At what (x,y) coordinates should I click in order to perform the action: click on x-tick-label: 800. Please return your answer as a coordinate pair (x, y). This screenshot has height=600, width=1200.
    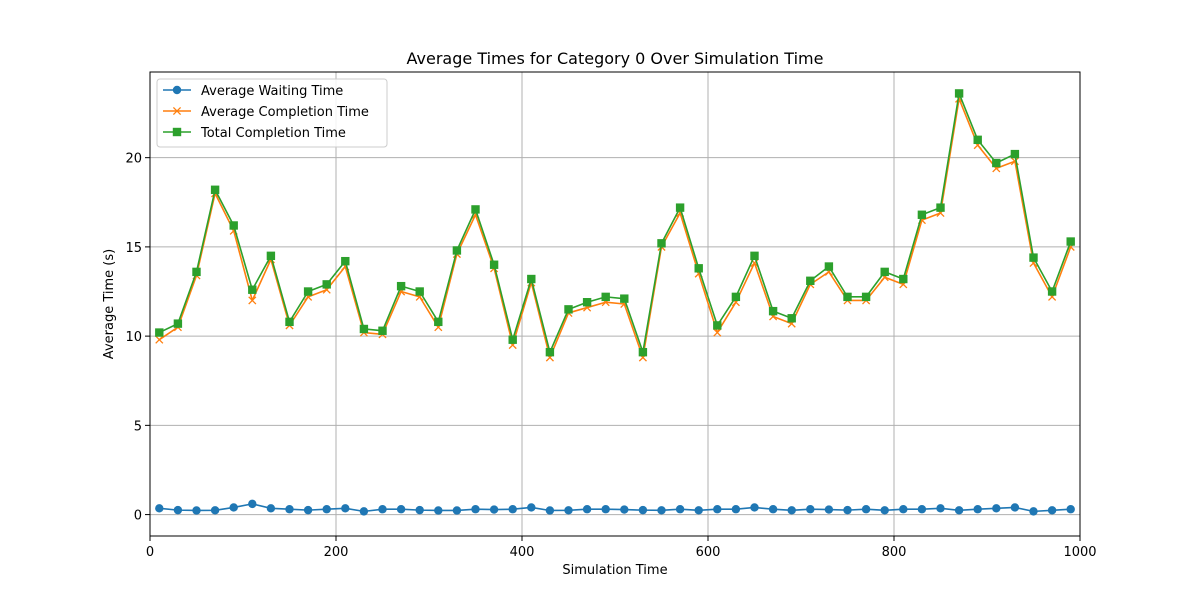
    Looking at the image, I should click on (894, 552).